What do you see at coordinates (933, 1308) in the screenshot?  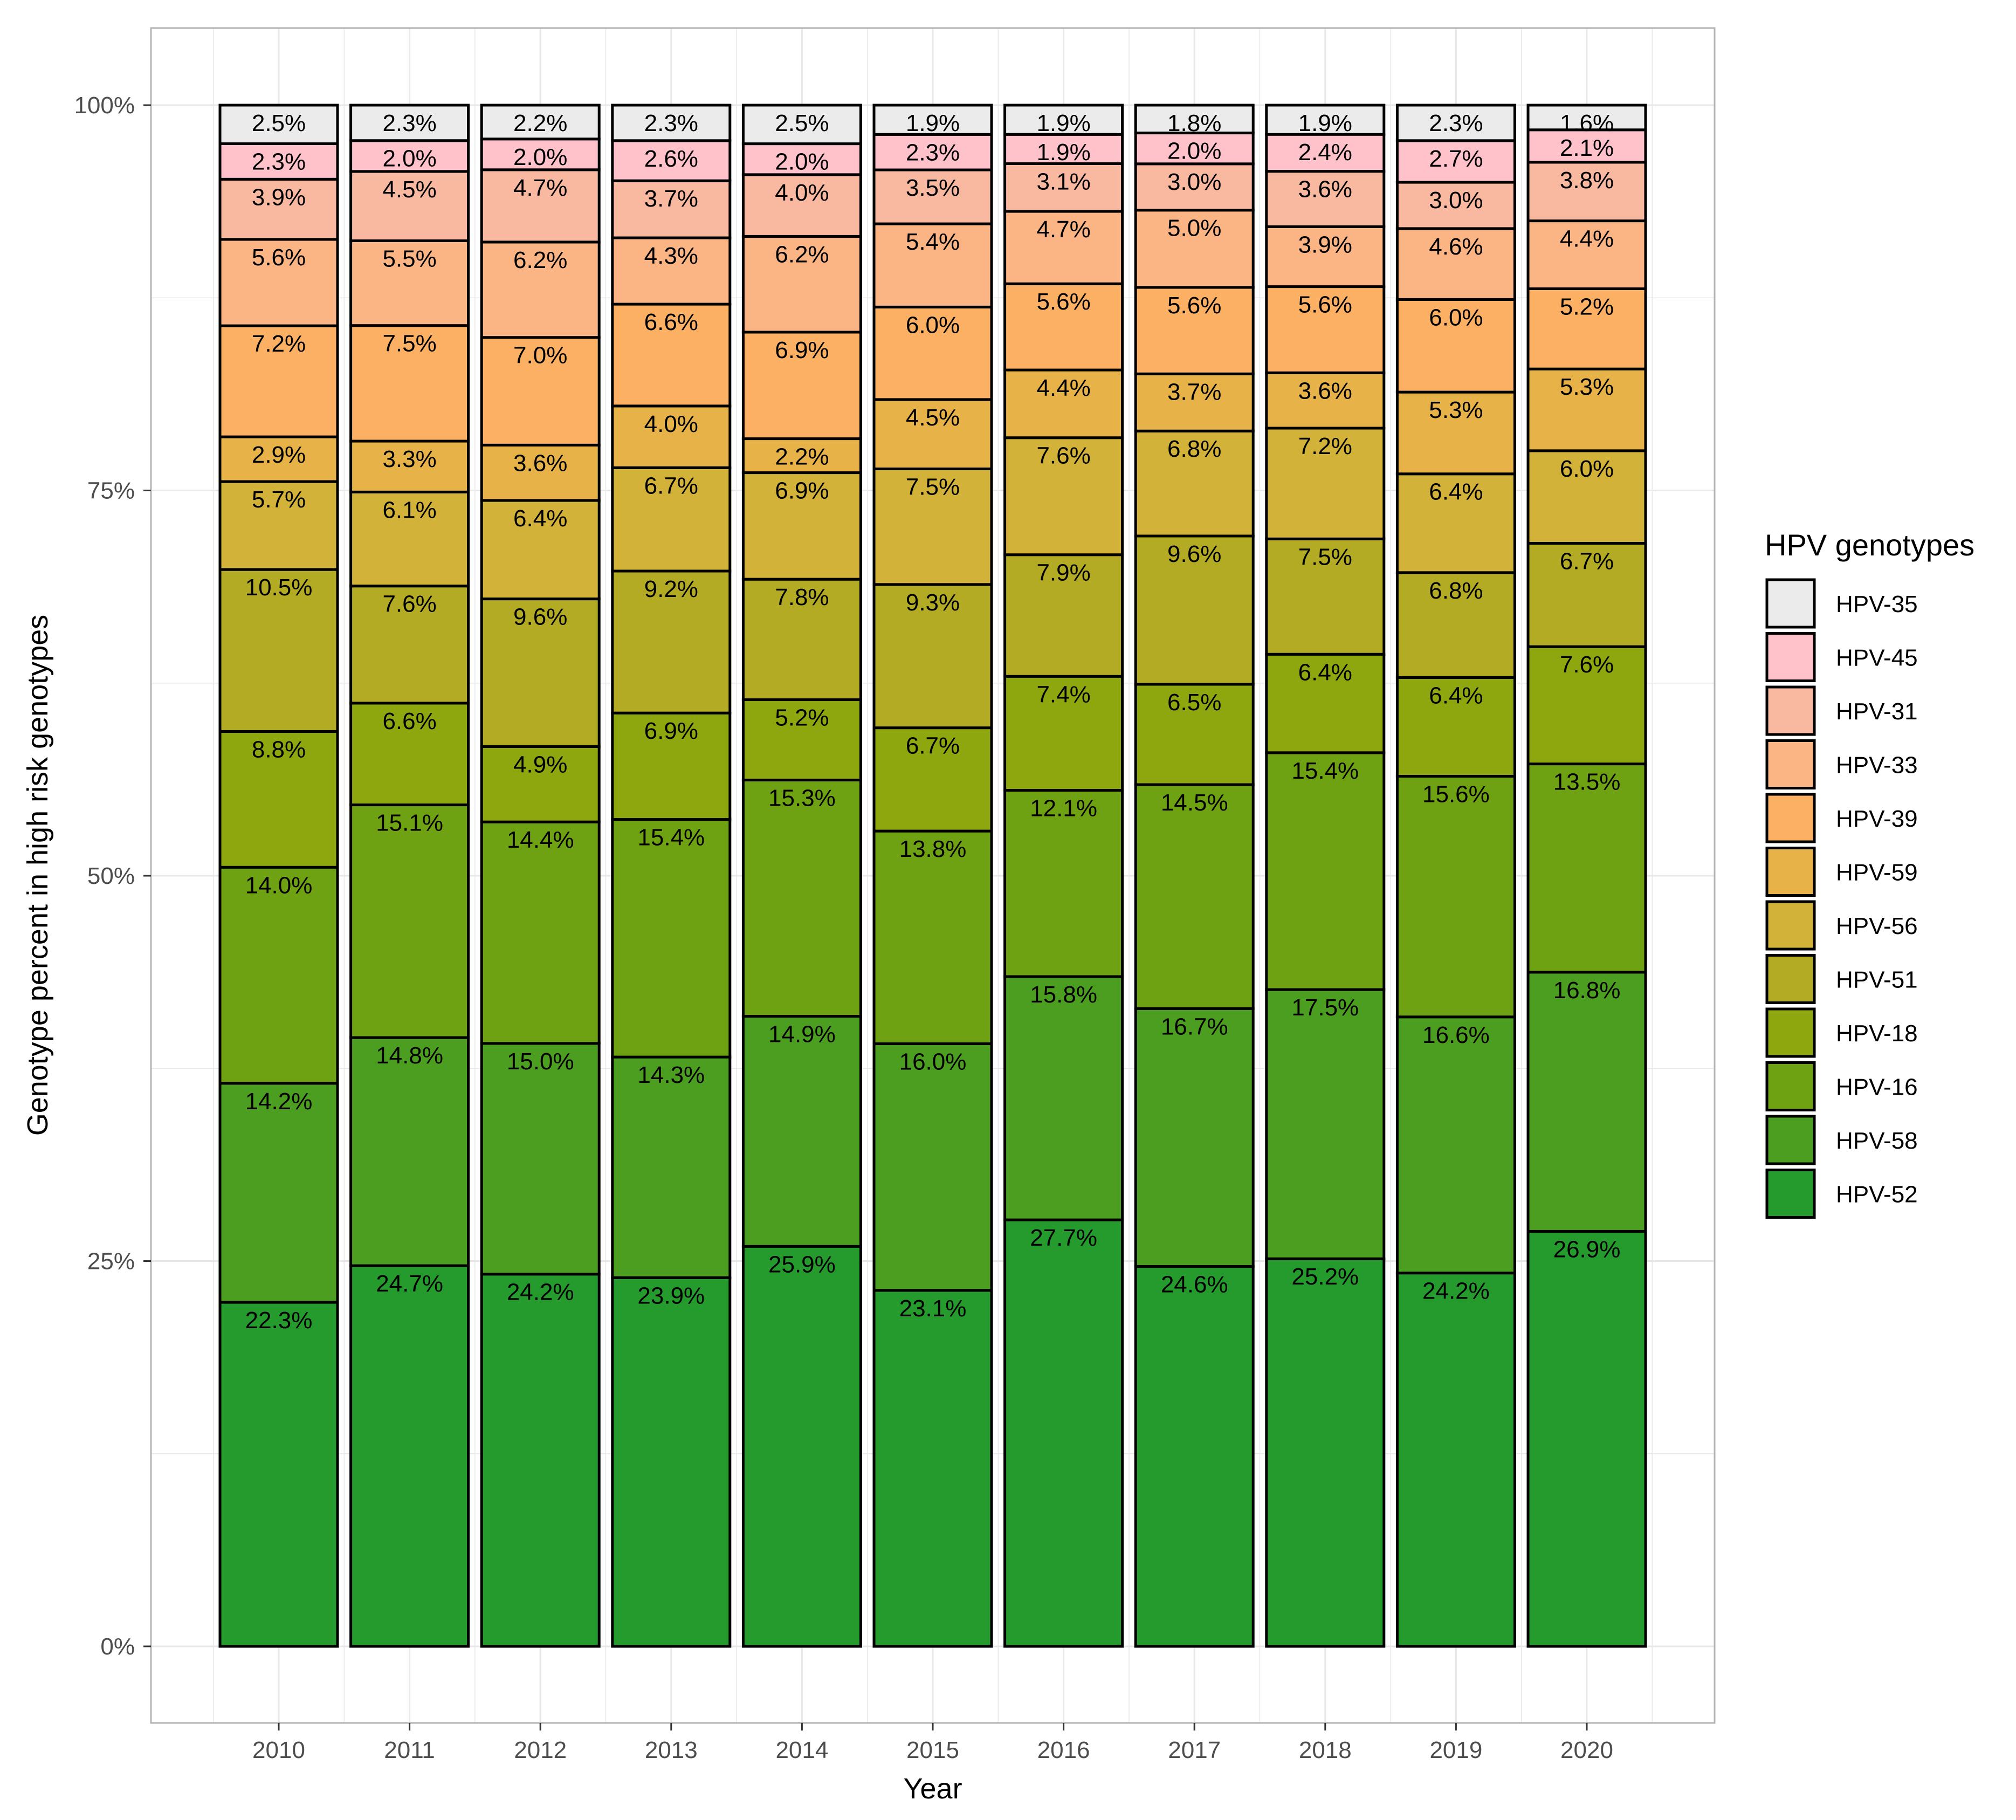 I see `bar-value-label: 23.1%` at bounding box center [933, 1308].